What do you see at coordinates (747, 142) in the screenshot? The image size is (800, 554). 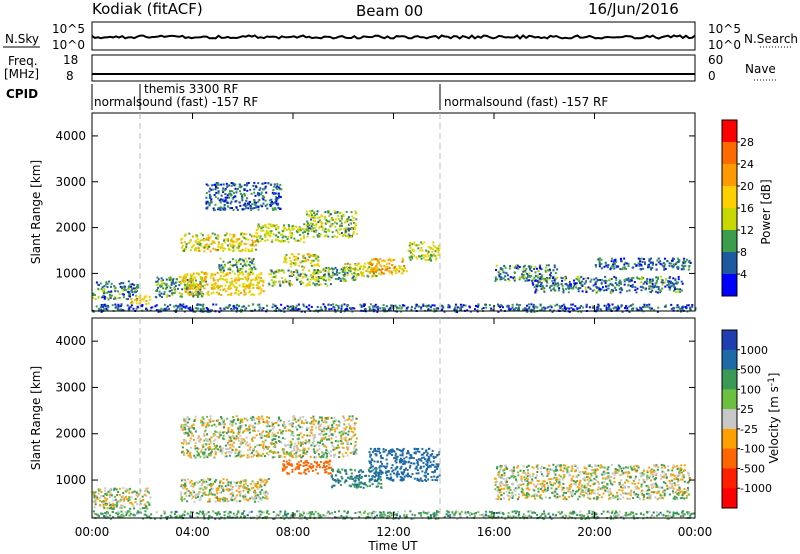 I see `colorbar-tick-label: 28` at bounding box center [747, 142].